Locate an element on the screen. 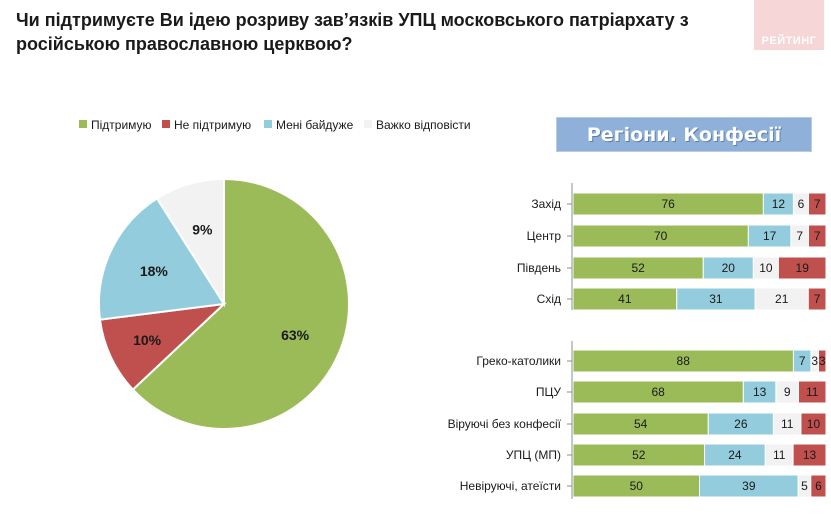 The width and height of the screenshot is (831, 527). bar-category-label: Греко-католики is located at coordinates (518, 361).